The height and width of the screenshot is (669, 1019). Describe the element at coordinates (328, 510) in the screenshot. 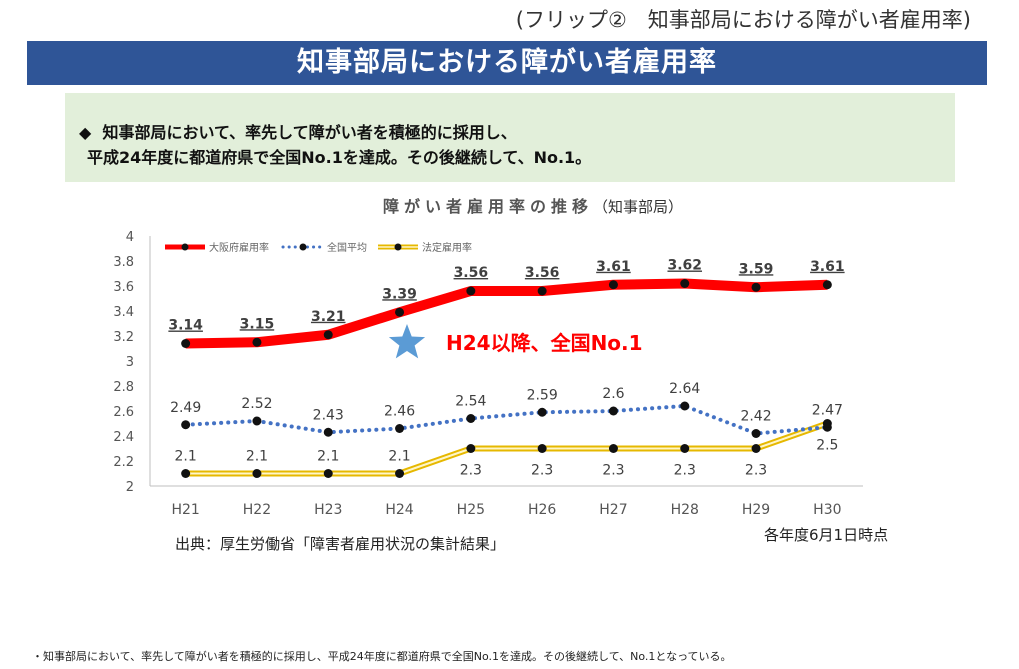

I see `x-tick-label: H23` at that location.